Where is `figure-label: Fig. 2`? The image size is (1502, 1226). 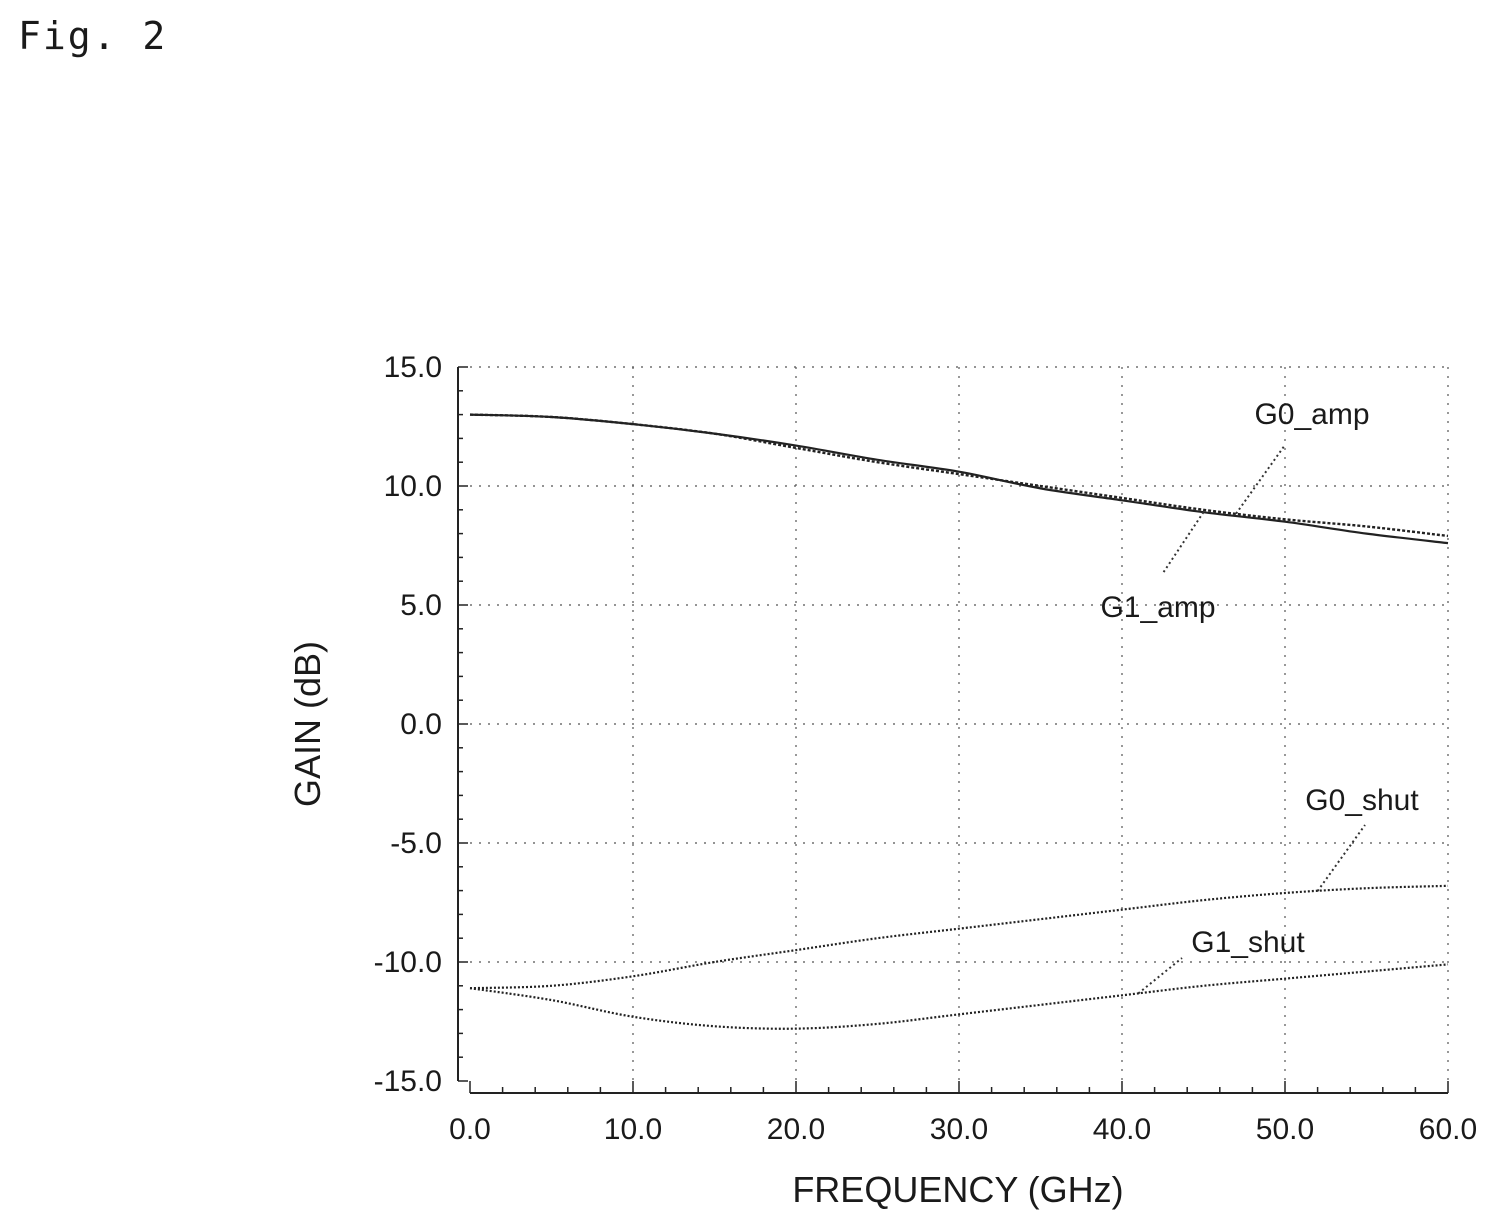 figure-label: Fig. 2 is located at coordinates (93, 36).